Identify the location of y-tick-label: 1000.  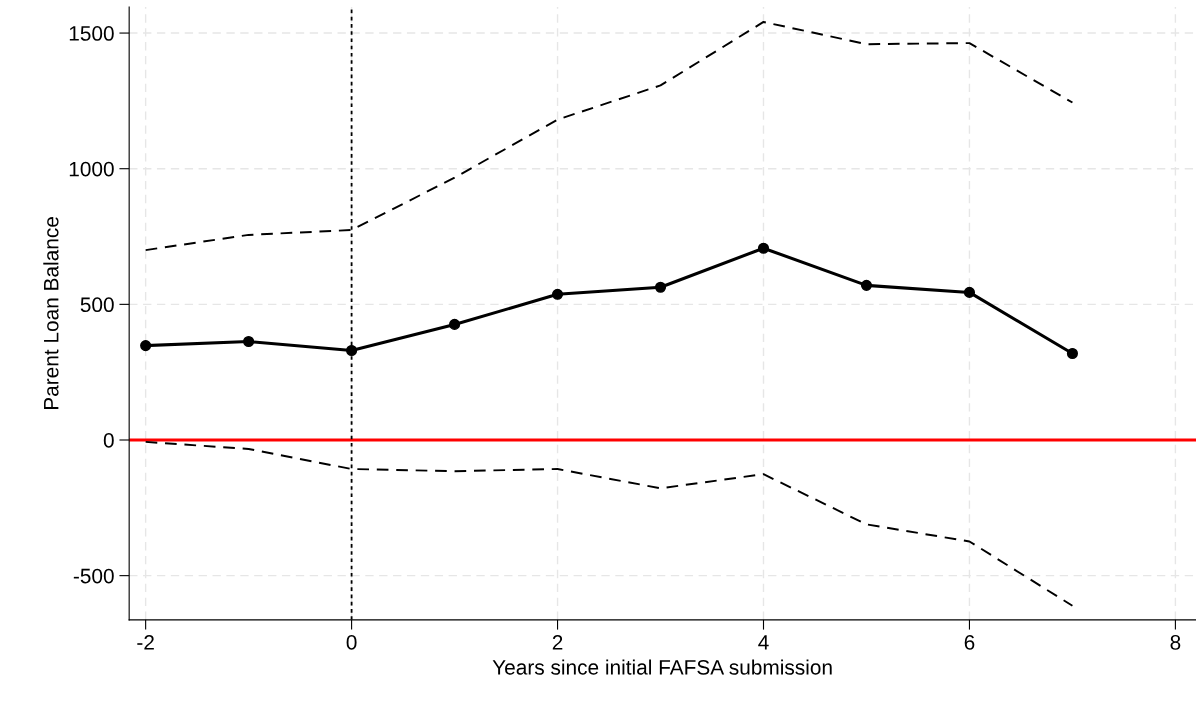
(91, 169).